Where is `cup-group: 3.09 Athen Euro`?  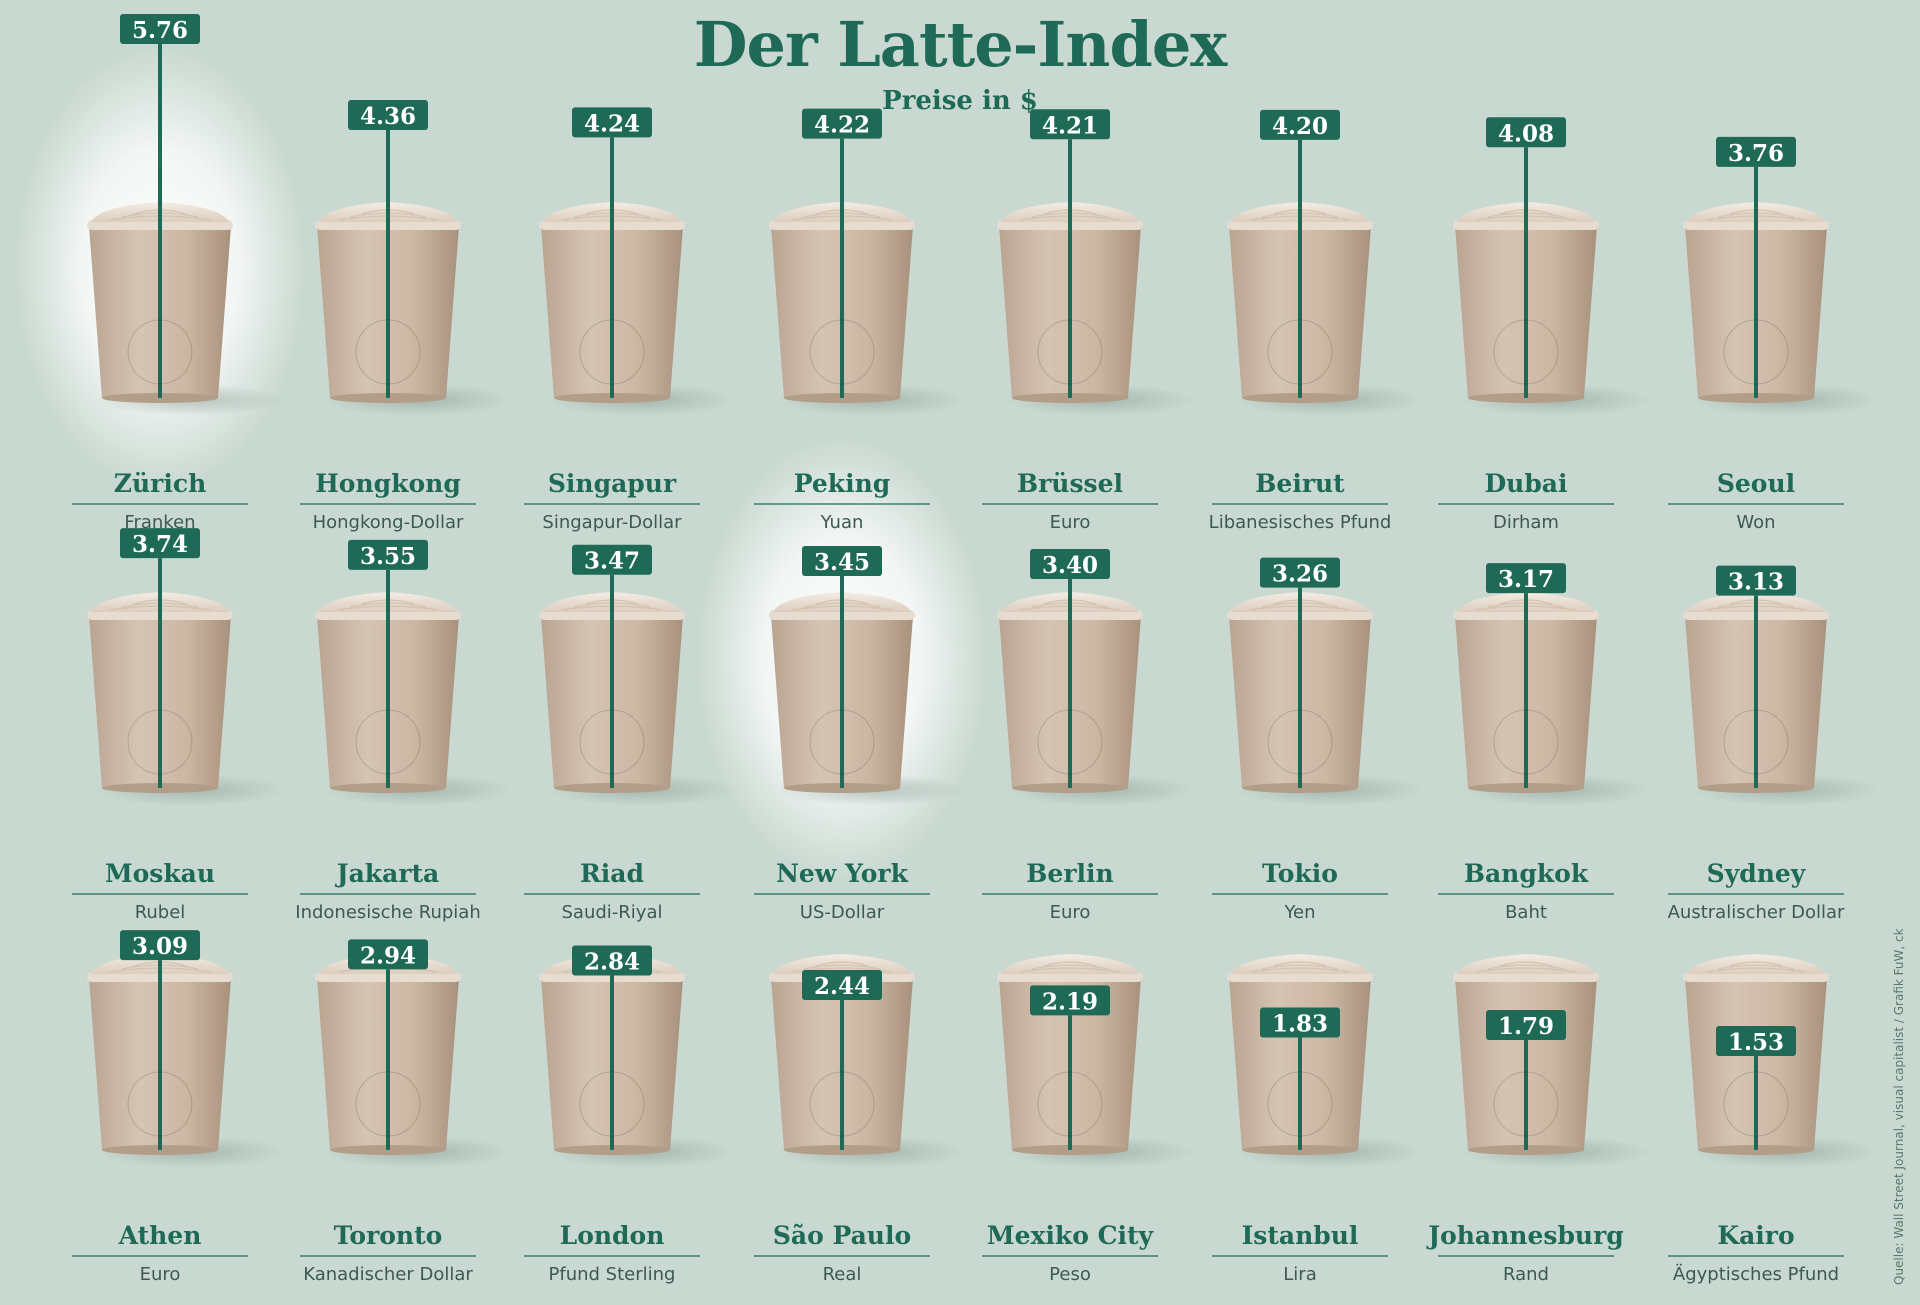 cup-group: 3.09 Athen Euro is located at coordinates (178, 1107).